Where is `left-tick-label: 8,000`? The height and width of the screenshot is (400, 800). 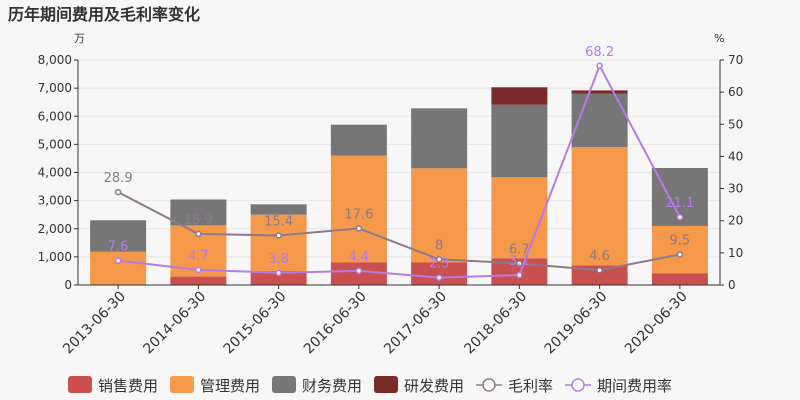
left-tick-label: 8,000 is located at coordinates (55, 60).